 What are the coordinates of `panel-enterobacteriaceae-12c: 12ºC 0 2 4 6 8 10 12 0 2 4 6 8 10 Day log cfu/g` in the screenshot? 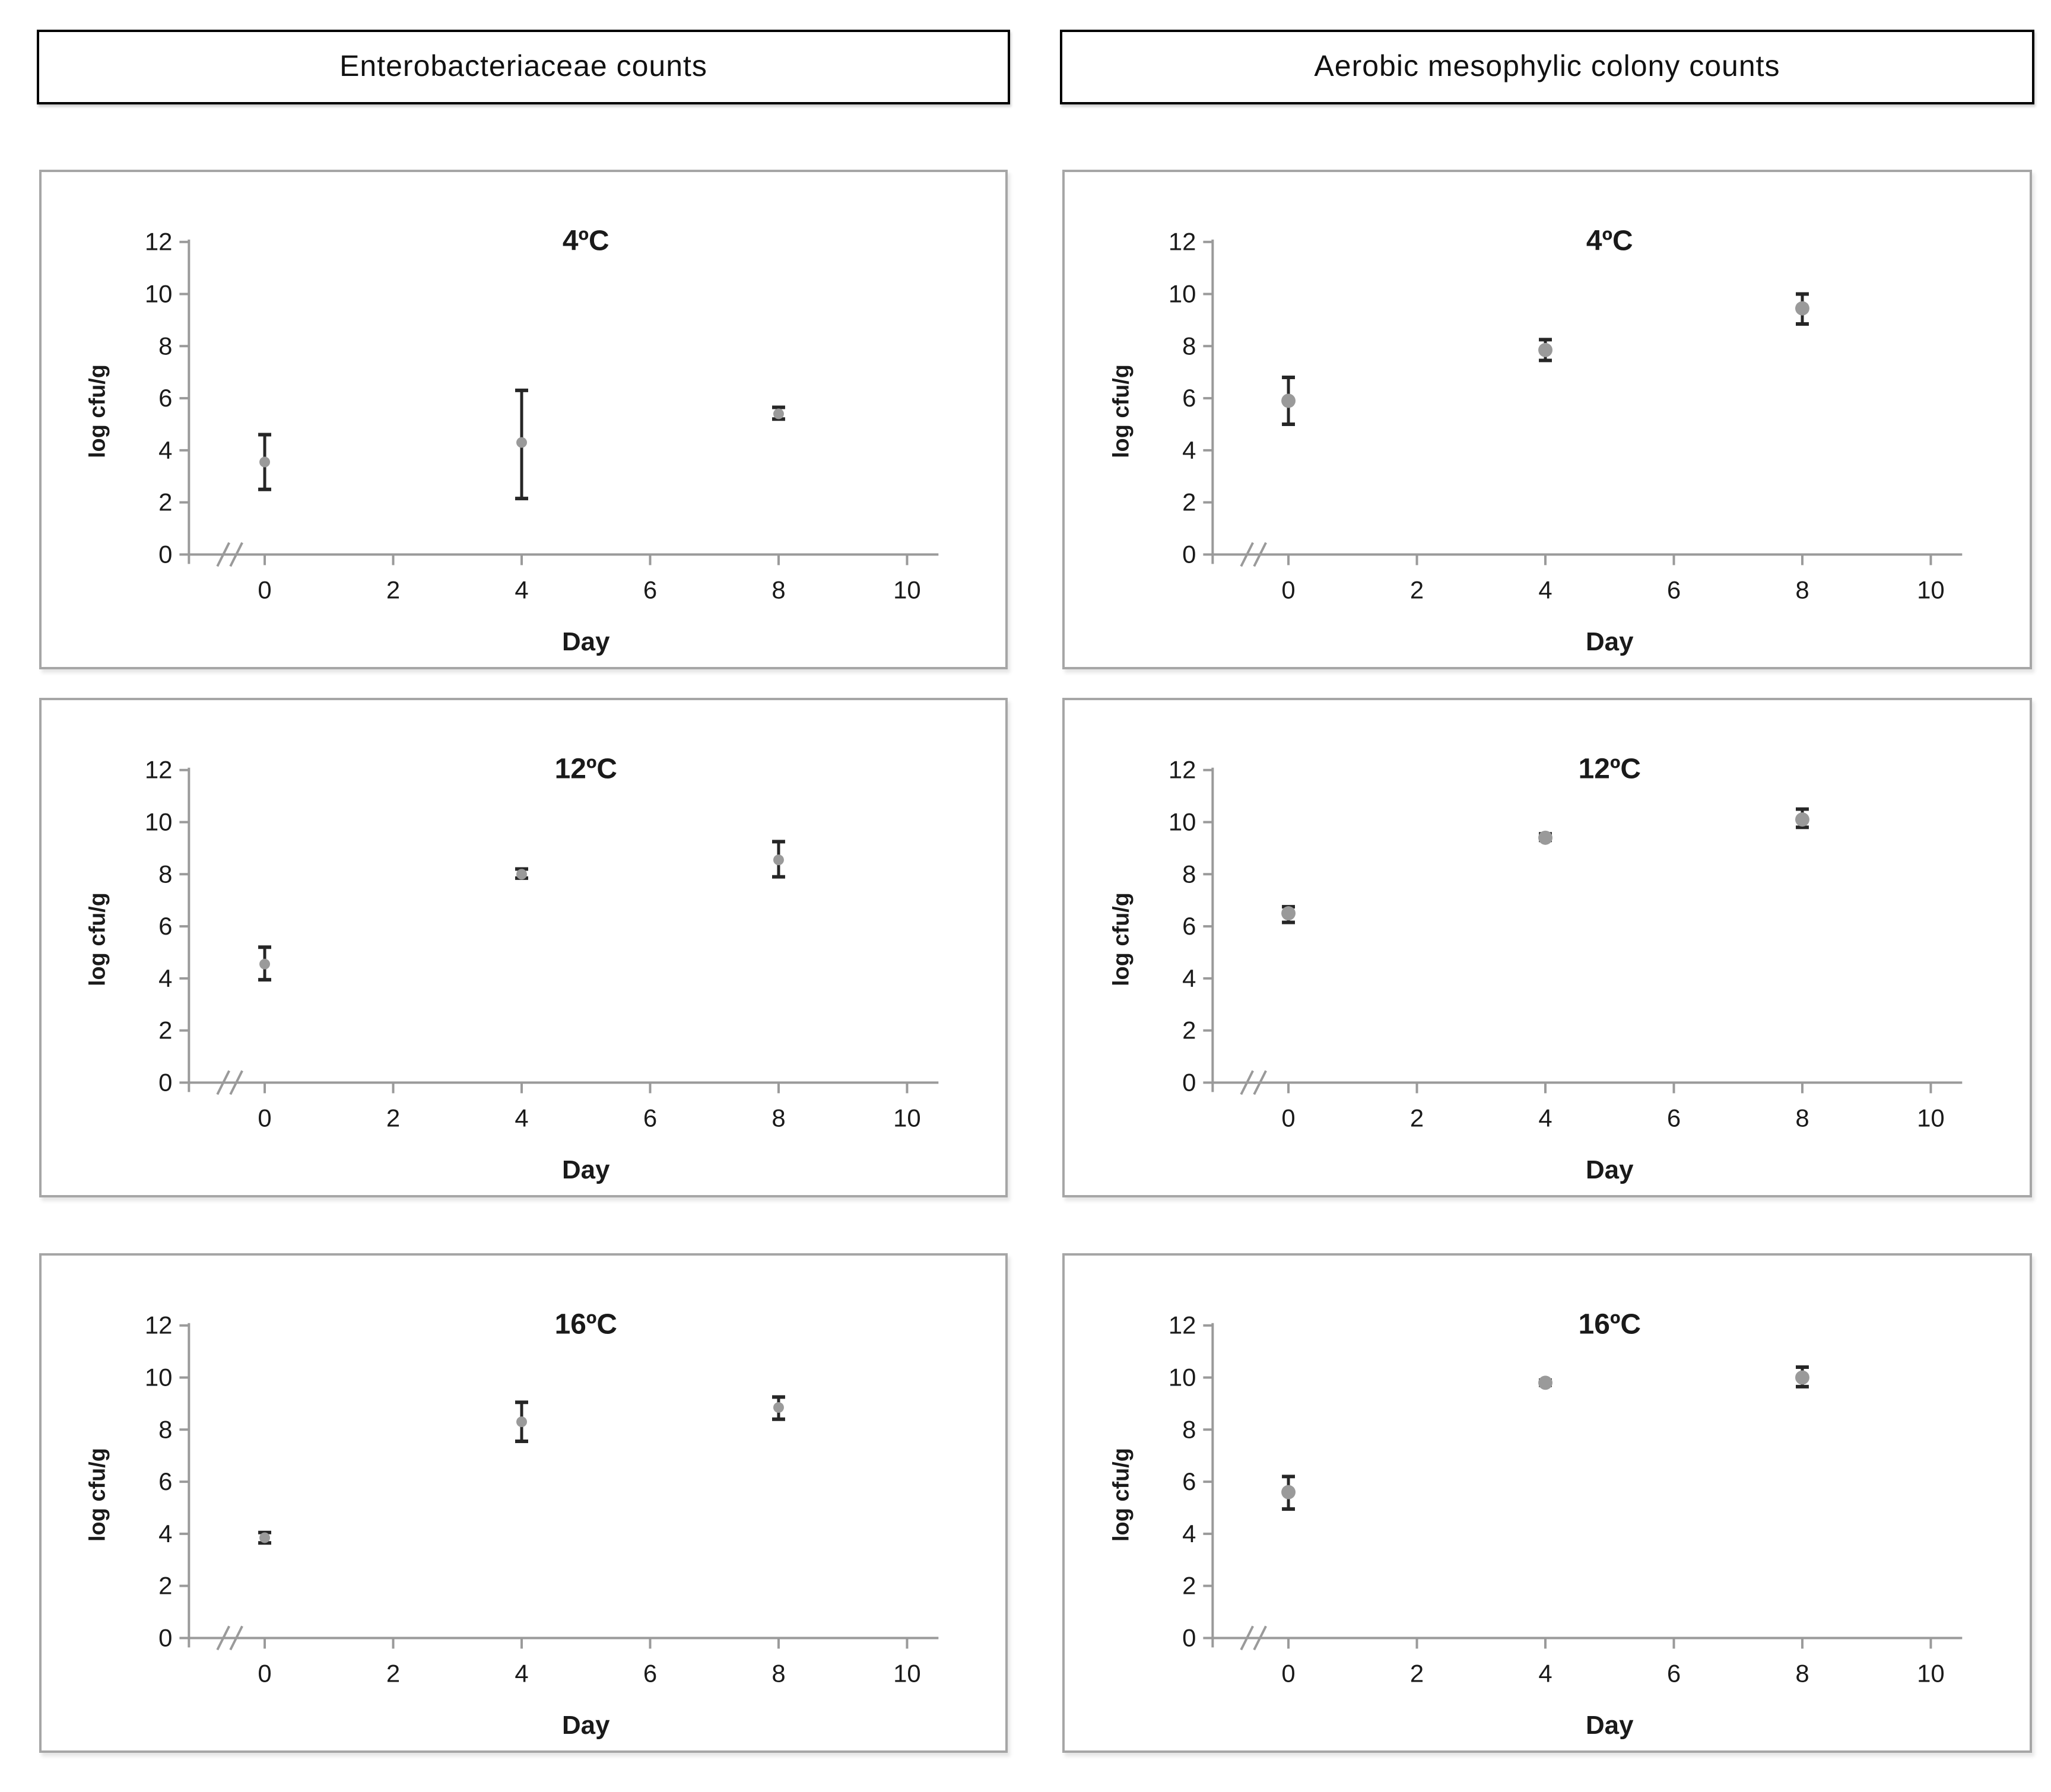 It's located at (523, 948).